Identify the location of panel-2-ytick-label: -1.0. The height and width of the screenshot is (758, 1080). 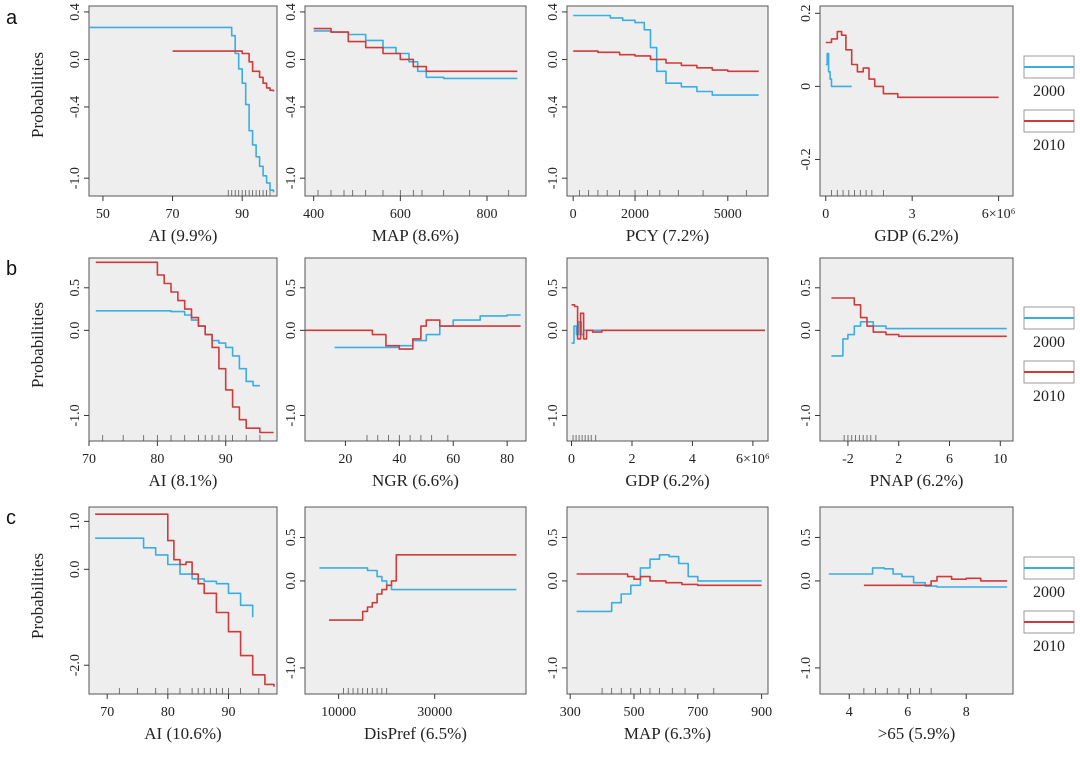
(291, 178).